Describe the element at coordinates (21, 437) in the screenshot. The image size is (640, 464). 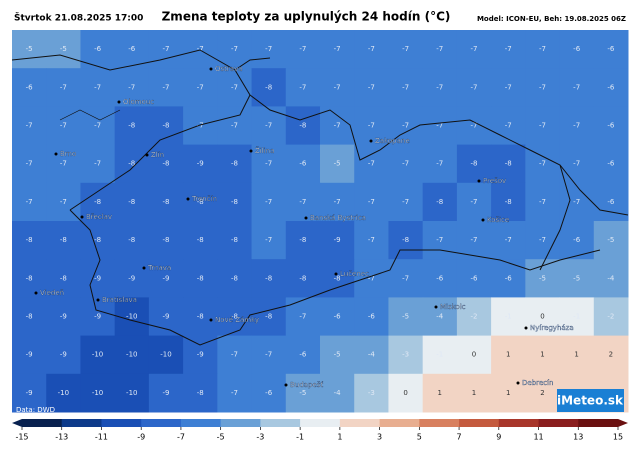
I see `colorbar-tick-label: -15` at that location.